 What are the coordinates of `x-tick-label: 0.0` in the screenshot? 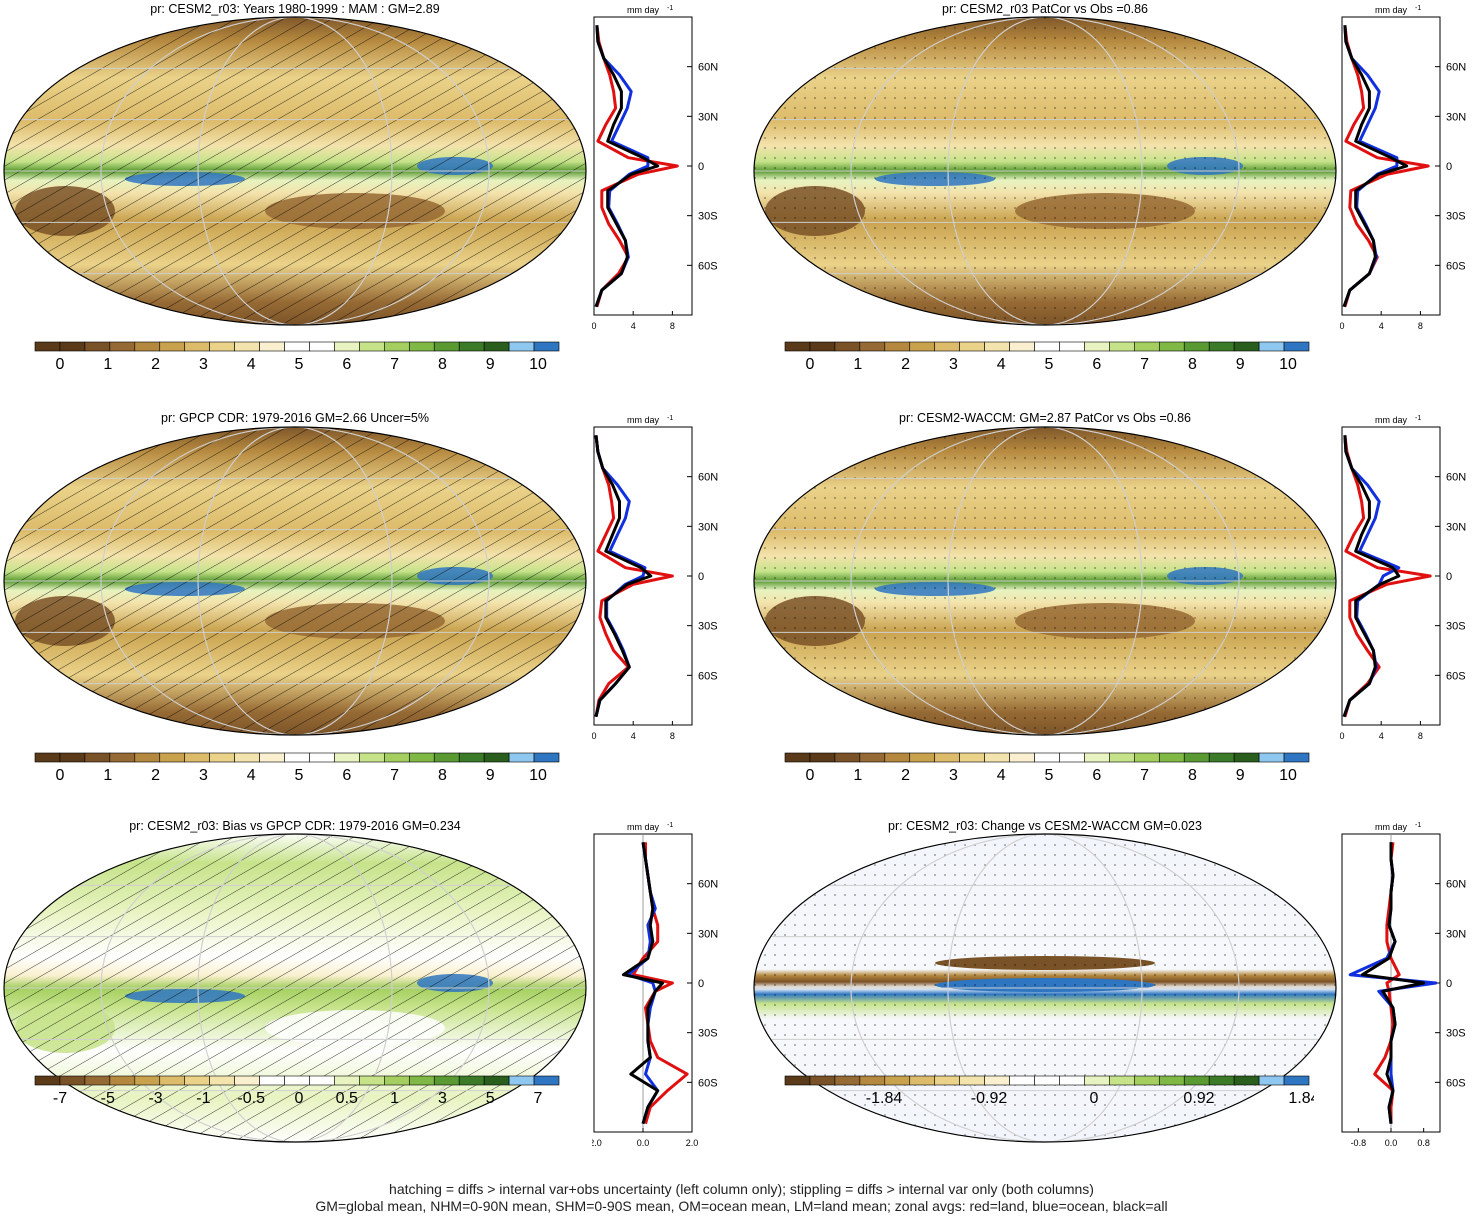 It's located at (1391, 1143).